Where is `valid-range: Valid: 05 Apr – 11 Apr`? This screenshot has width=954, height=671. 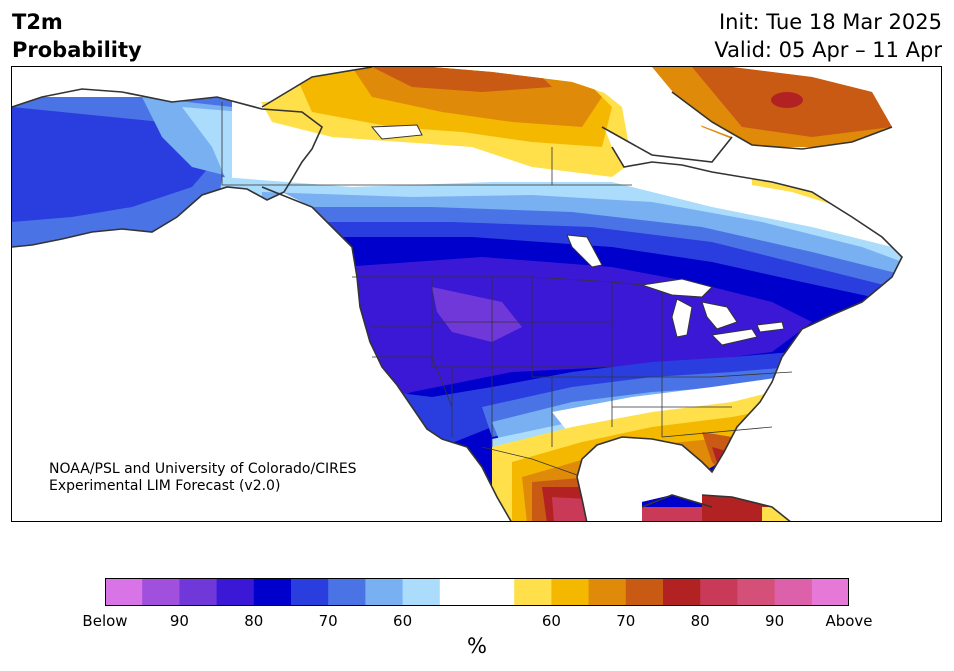
valid-range: Valid: 05 Apr – 11 Apr is located at coordinates (828, 50).